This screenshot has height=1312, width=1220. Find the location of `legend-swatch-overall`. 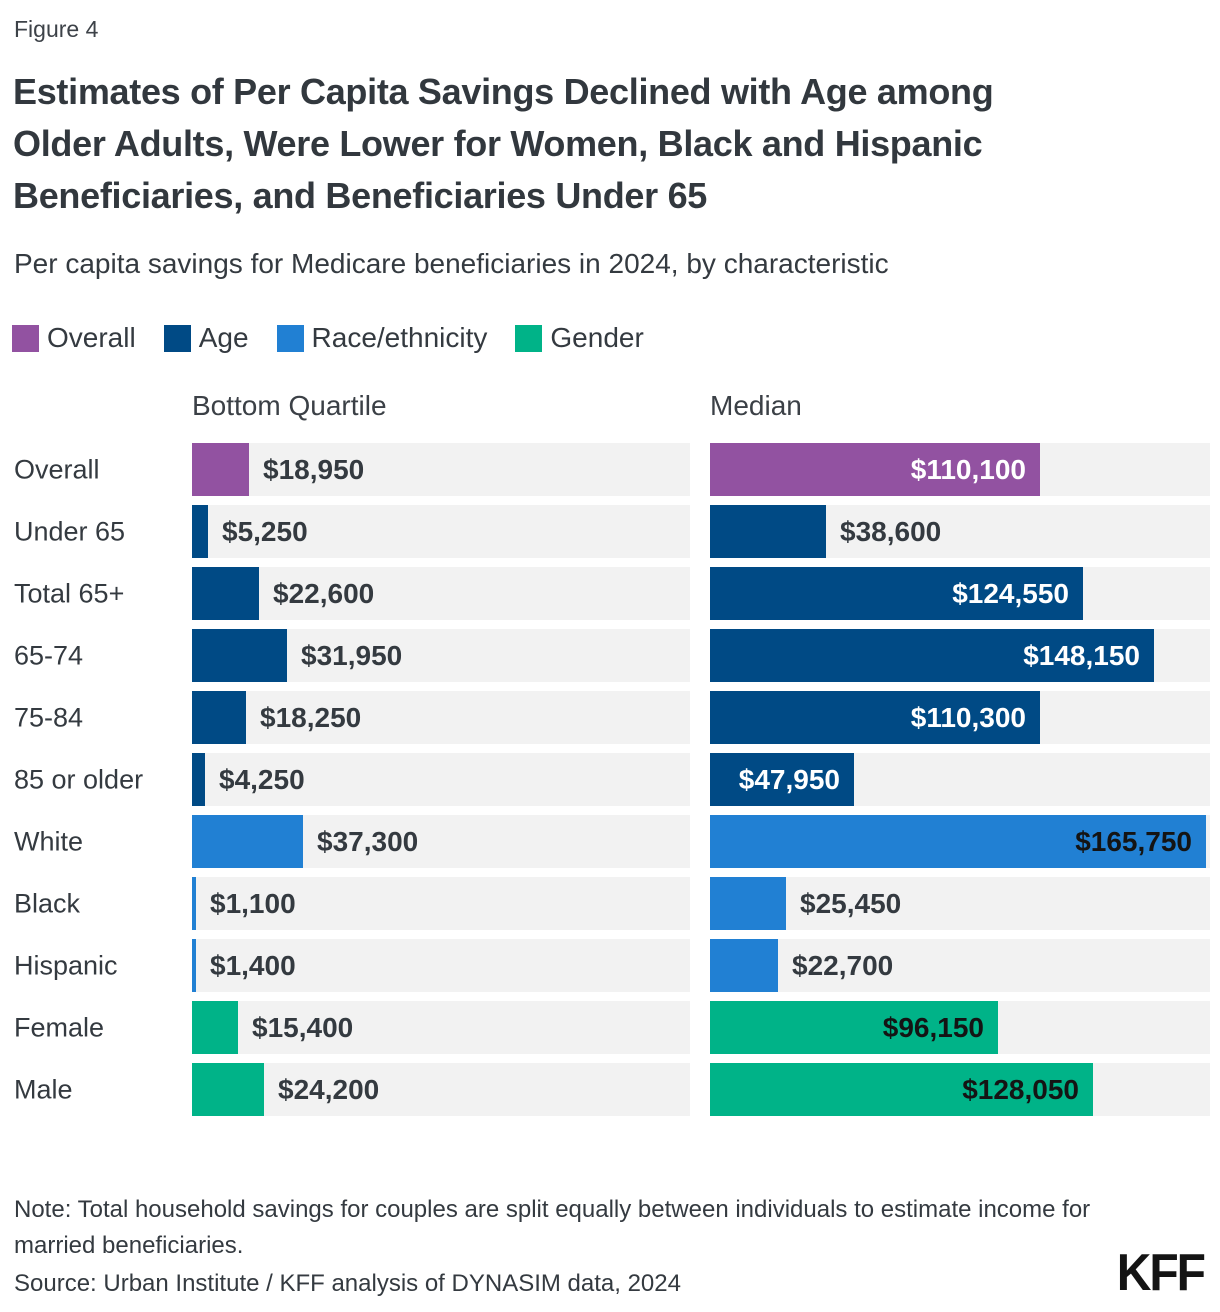

legend-swatch-overall is located at coordinates (25, 338).